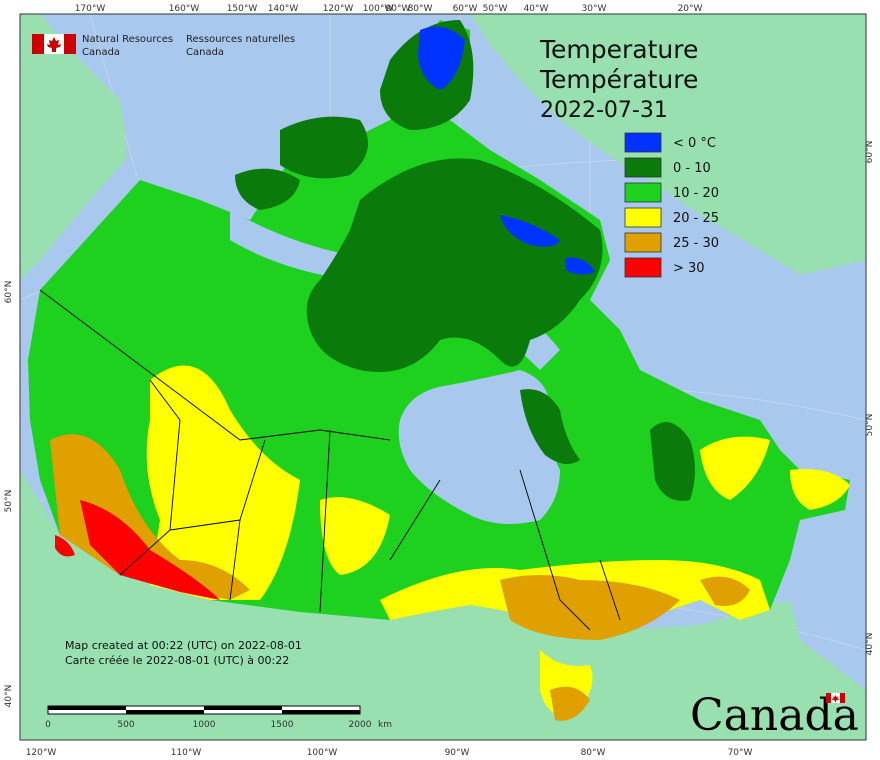 The image size is (880, 760). What do you see at coordinates (454, 265) in the screenshot?
I see `arctic-islands-north` at bounding box center [454, 265].